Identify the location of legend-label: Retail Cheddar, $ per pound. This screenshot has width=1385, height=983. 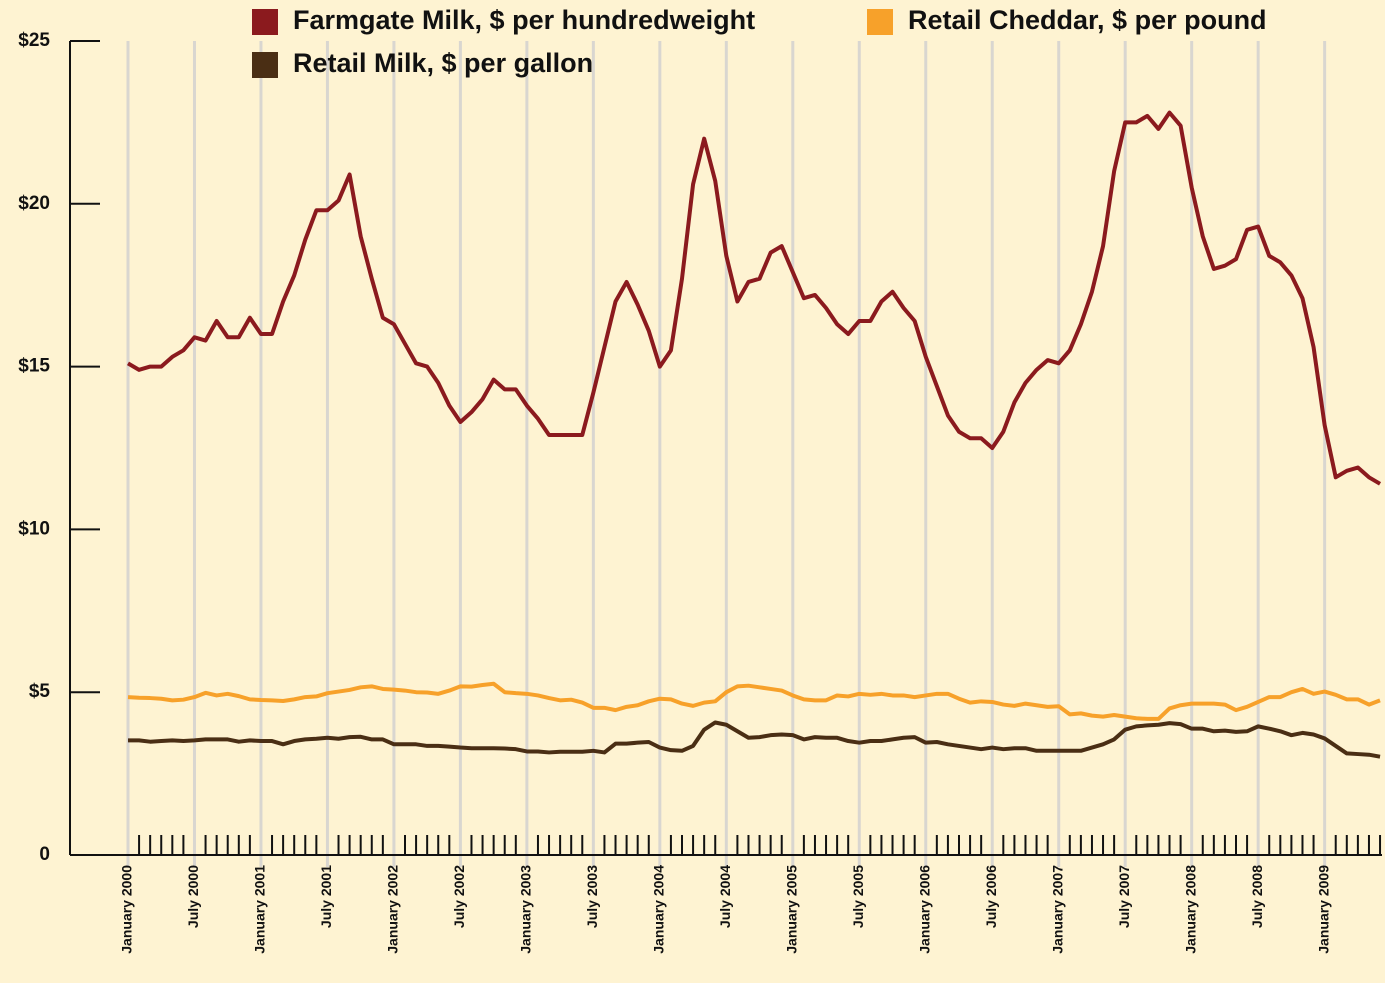
(1087, 20).